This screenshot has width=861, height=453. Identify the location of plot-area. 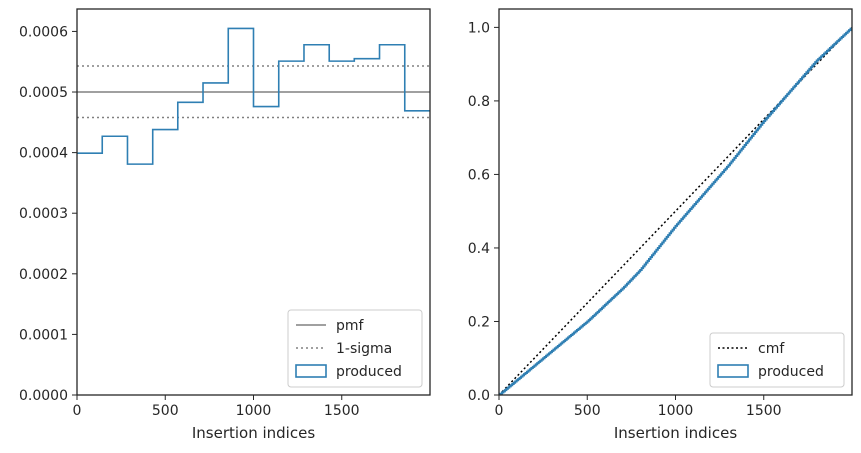
(253, 96).